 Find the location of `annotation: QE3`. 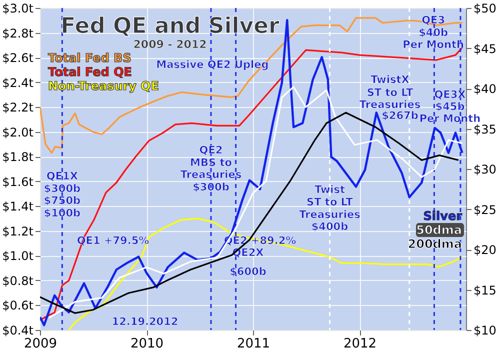

annotation: QE3 is located at coordinates (434, 20).